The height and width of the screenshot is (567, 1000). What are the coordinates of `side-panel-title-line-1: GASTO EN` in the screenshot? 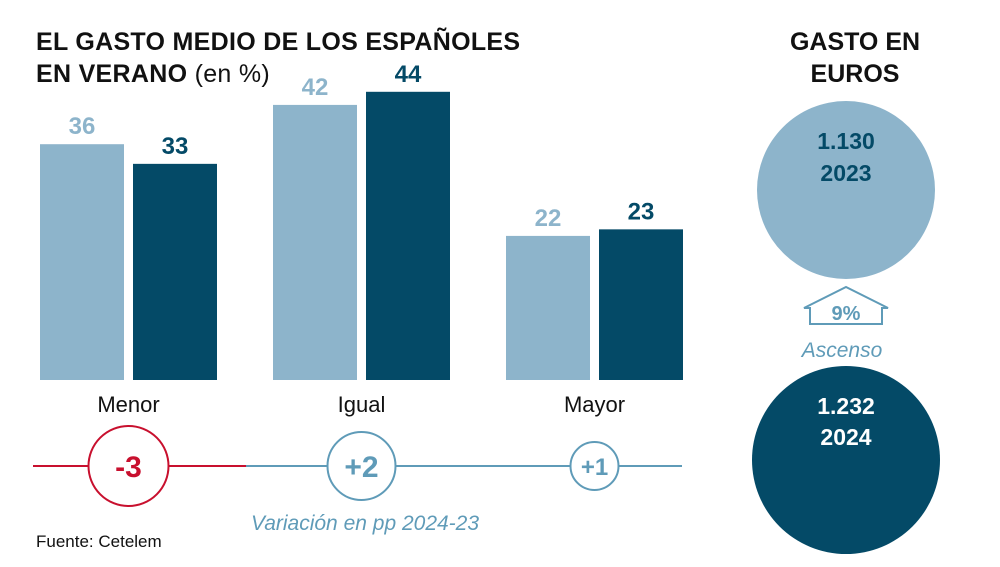 It's located at (855, 42).